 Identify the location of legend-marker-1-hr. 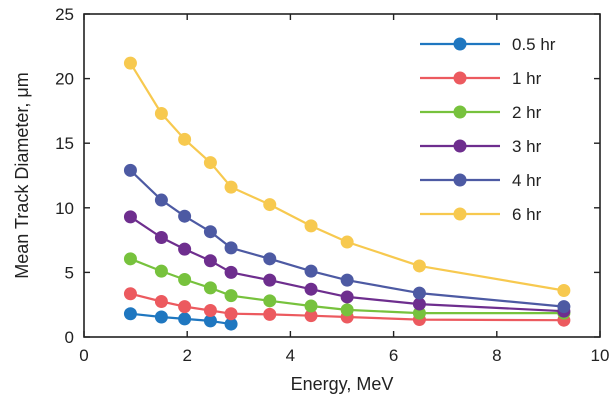
(460, 78).